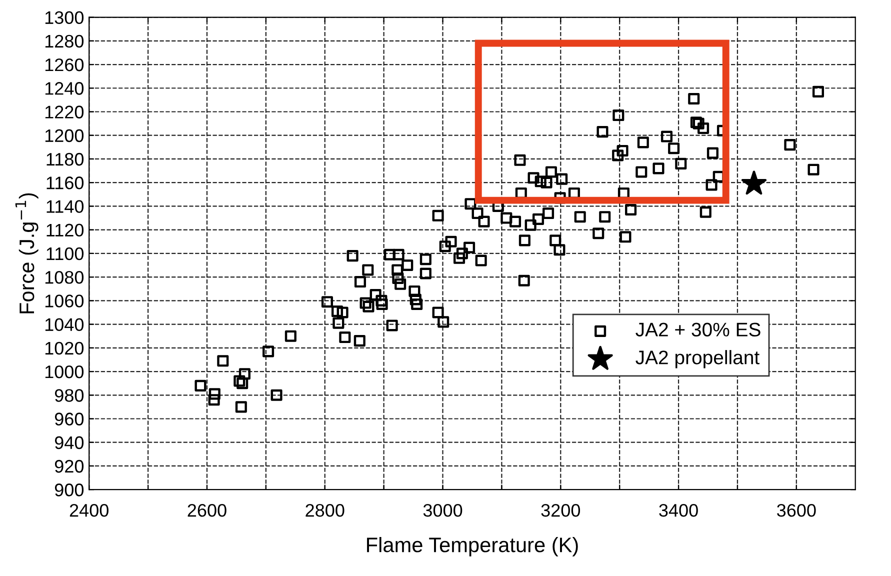 The height and width of the screenshot is (576, 891). I want to click on y-tick-label: 1080, so click(64, 277).